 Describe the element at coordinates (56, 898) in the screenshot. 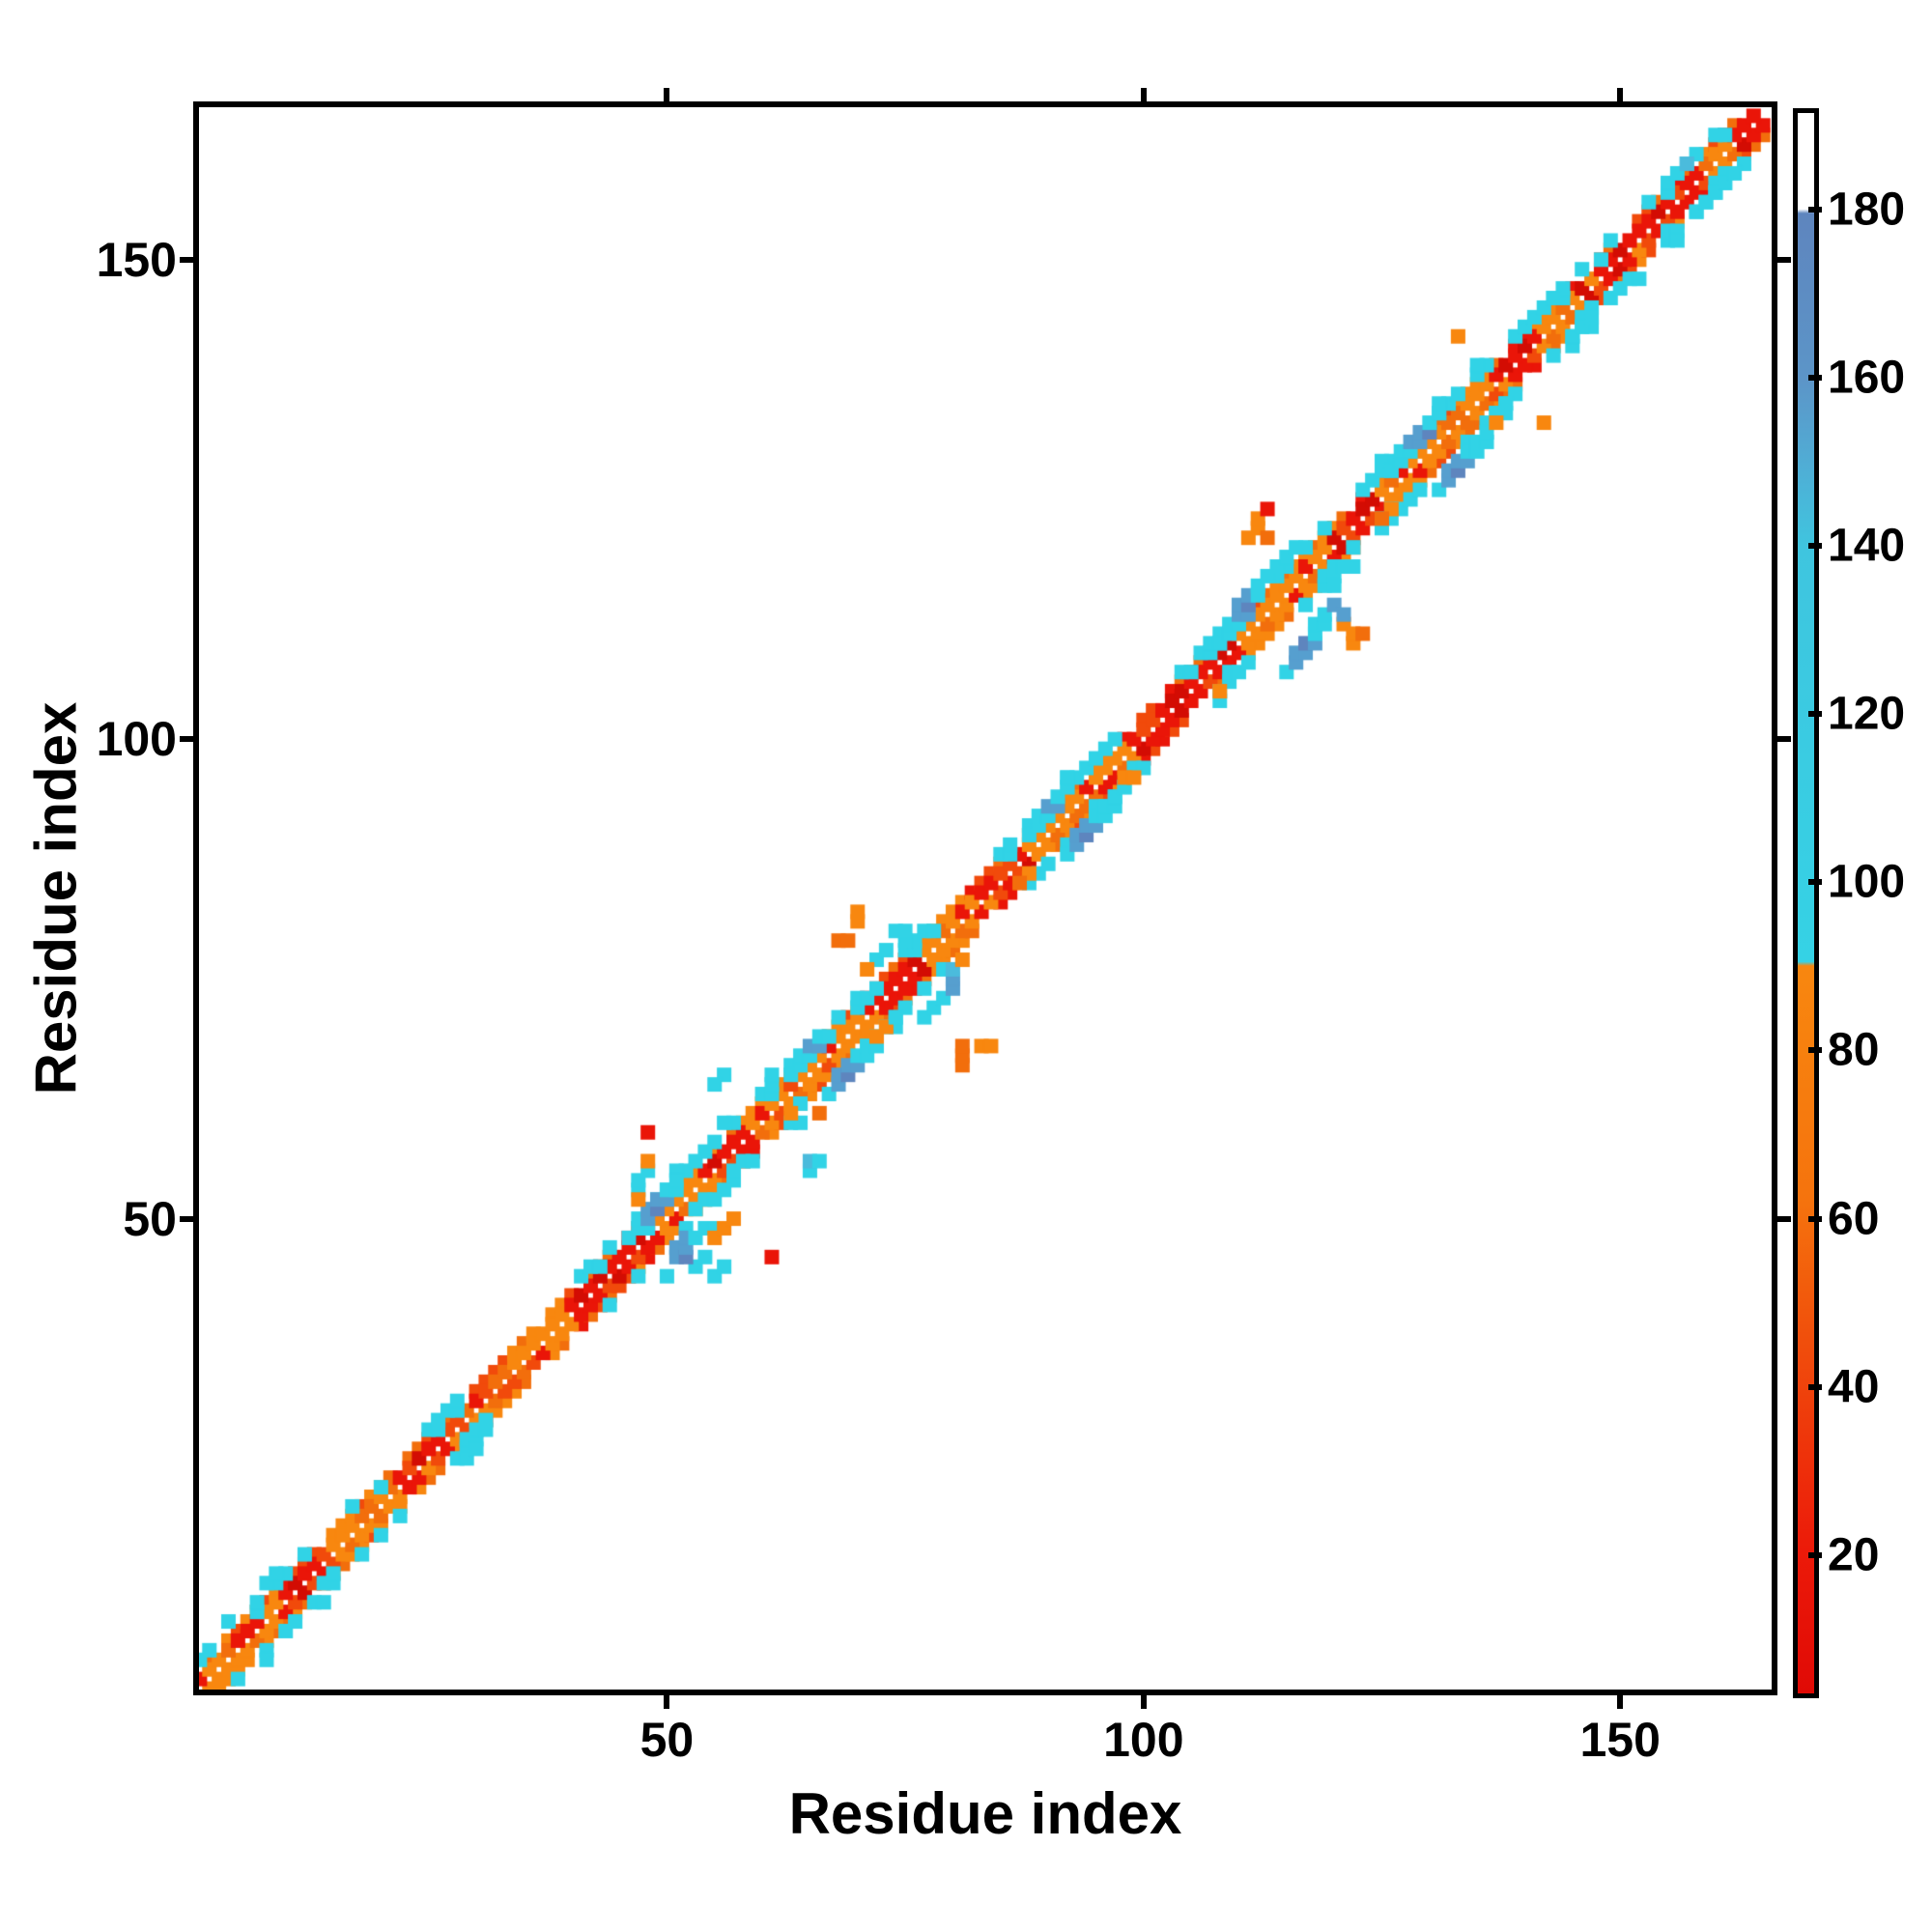

I see `y-axis-title: Residue index` at that location.